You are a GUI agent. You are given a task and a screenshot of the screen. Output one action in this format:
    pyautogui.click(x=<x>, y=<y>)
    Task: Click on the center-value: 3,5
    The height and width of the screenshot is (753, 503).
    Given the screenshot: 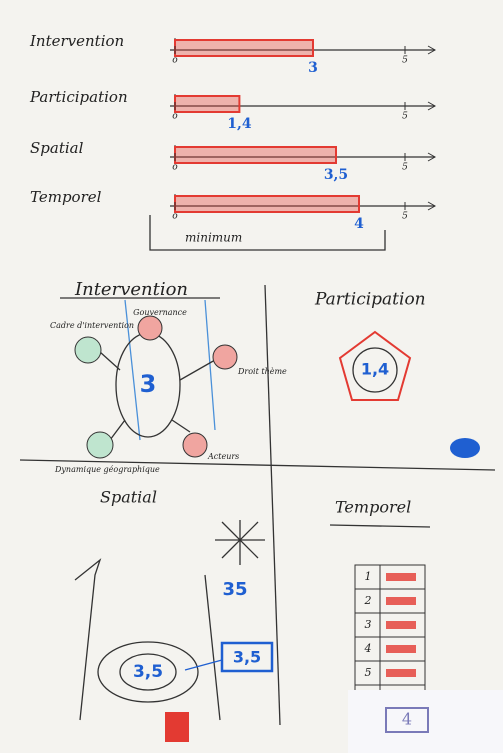 What is the action you would take?
    pyautogui.click(x=148, y=672)
    